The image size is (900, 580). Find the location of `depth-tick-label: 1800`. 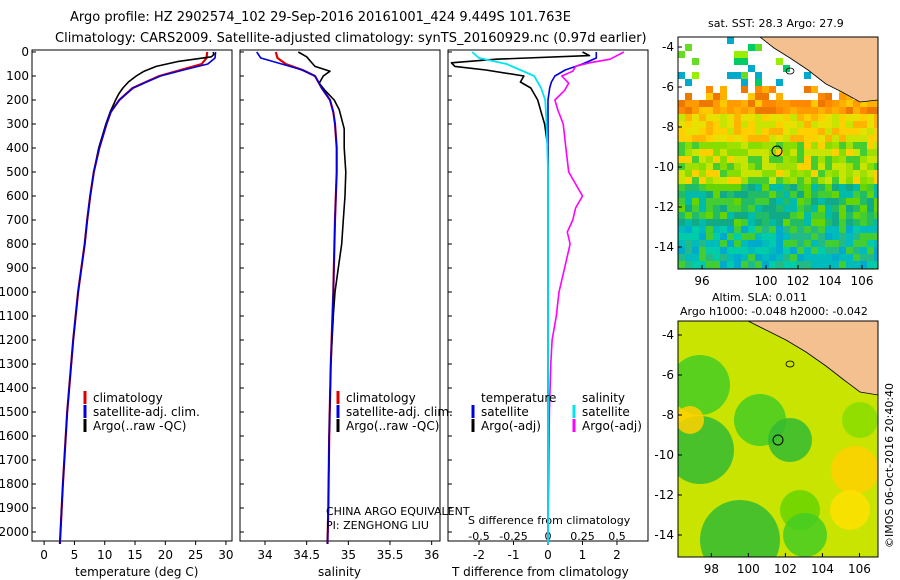

depth-tick-label: 1800 is located at coordinates (14, 484).